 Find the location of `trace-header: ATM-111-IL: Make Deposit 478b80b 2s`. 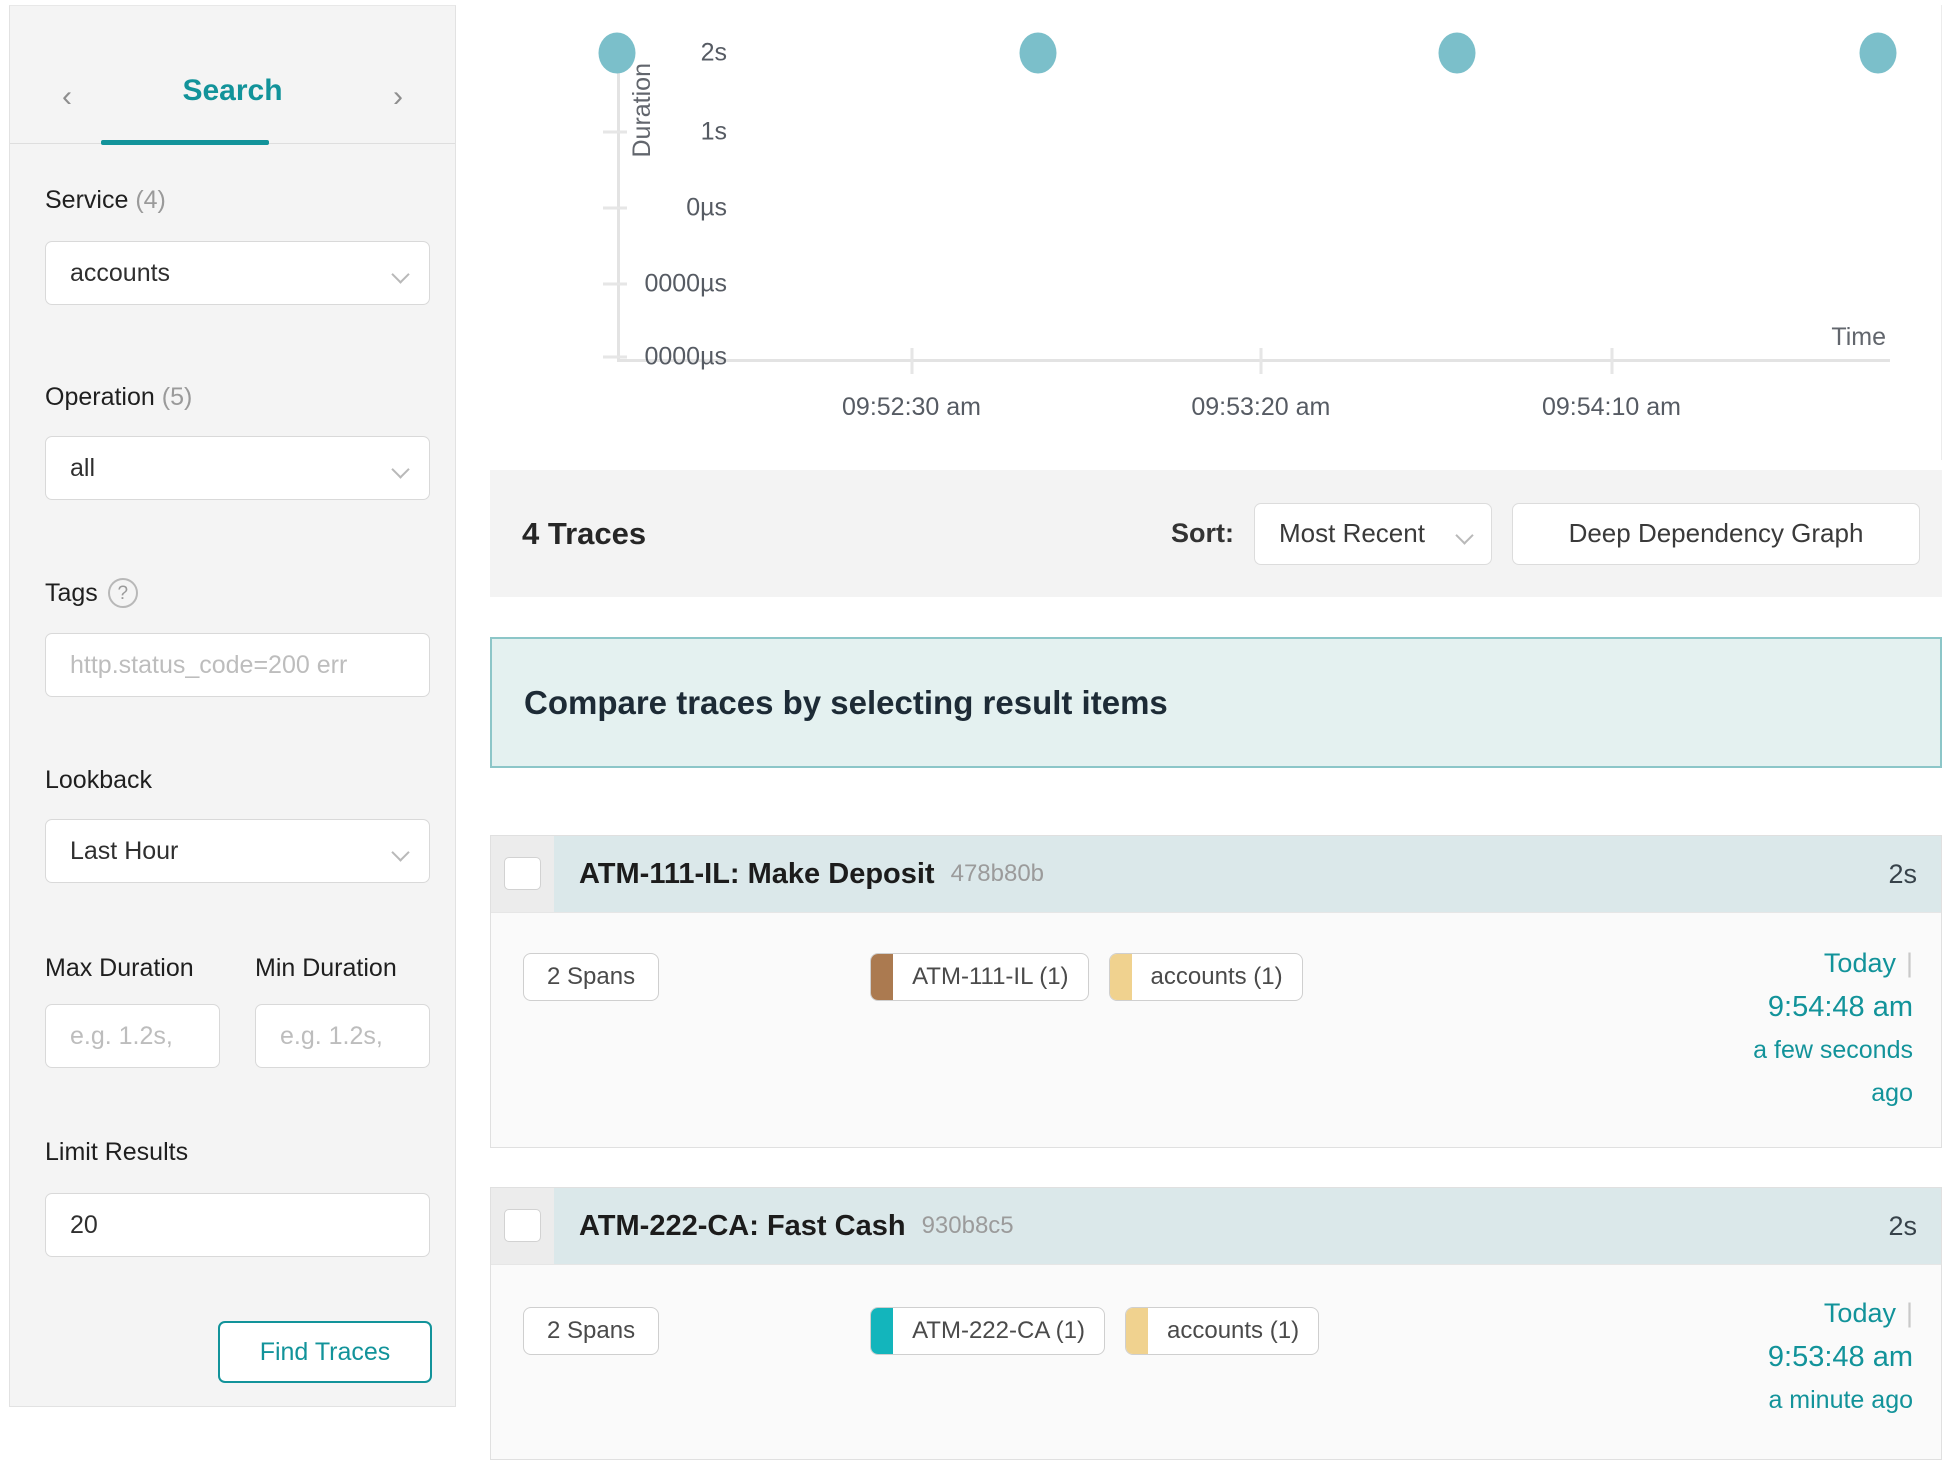

trace-header: ATM-111-IL: Make Deposit 478b80b 2s is located at coordinates (1216, 874).